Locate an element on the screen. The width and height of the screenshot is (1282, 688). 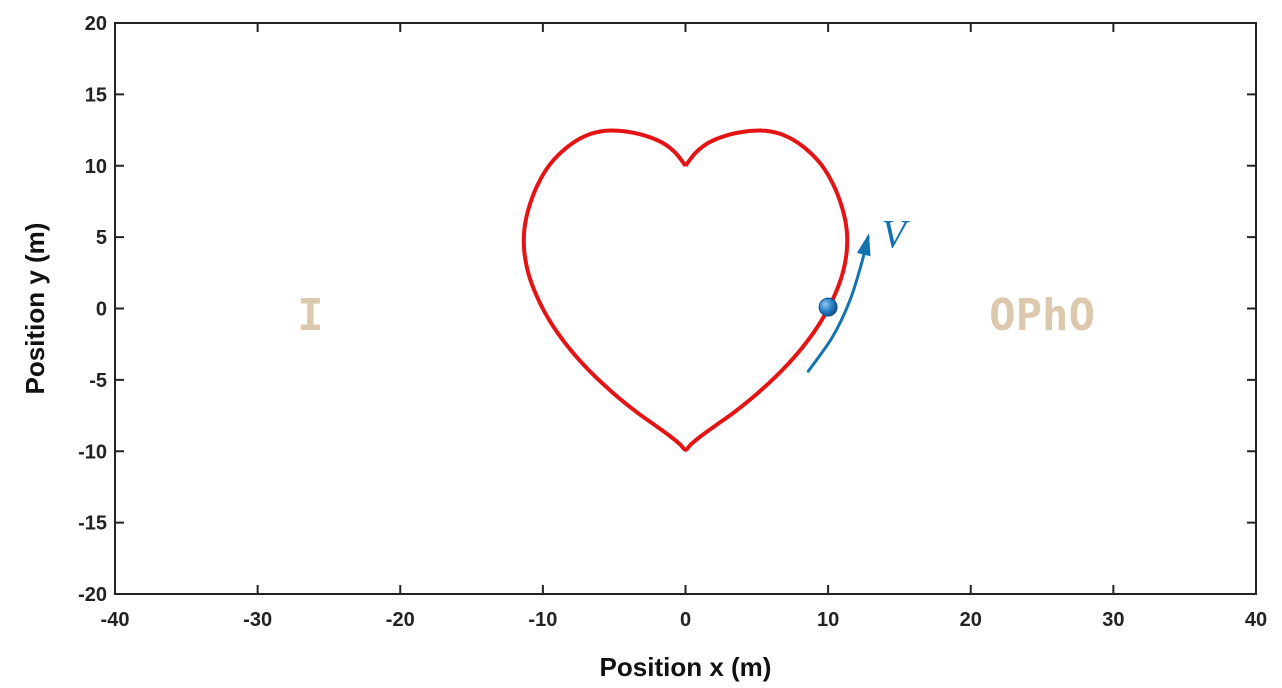
y-tick-label: 15 is located at coordinates (96, 95).